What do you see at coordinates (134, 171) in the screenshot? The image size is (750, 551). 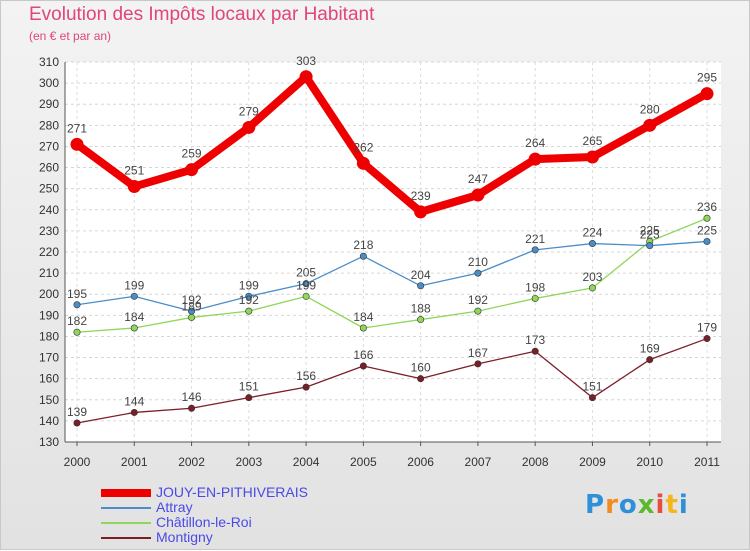 I see `data-label: 251` at bounding box center [134, 171].